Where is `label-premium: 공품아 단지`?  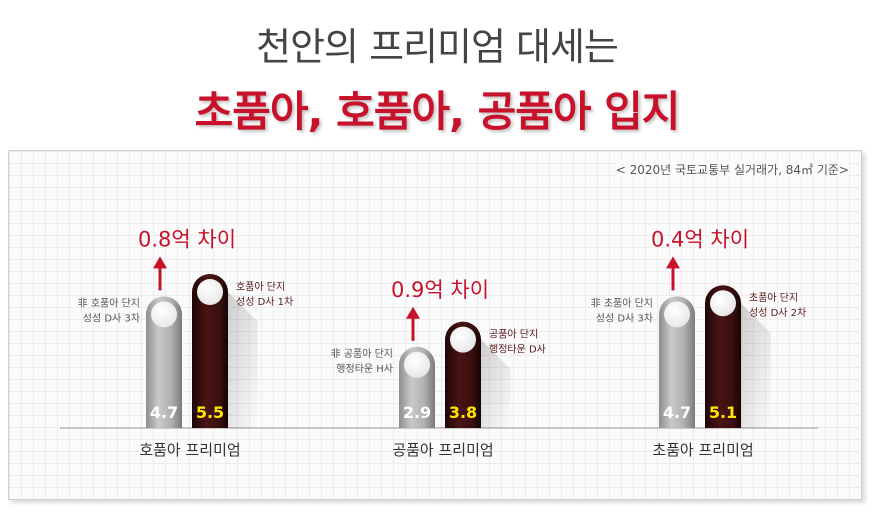
label-premium: 공품아 단지 is located at coordinates (513, 335).